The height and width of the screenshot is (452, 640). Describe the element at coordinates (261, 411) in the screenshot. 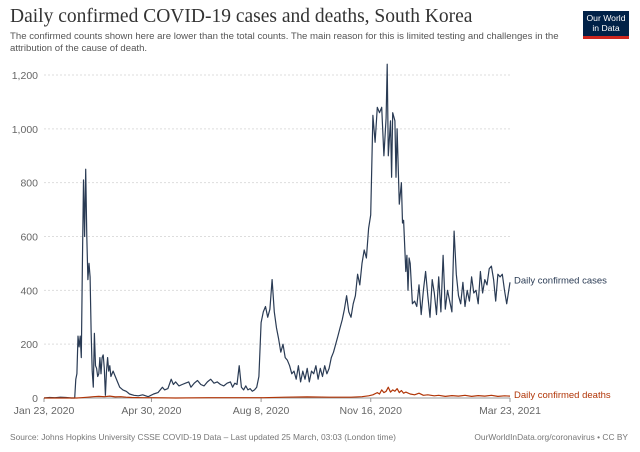

I see `x-tick-label: Aug 8, 2020` at that location.